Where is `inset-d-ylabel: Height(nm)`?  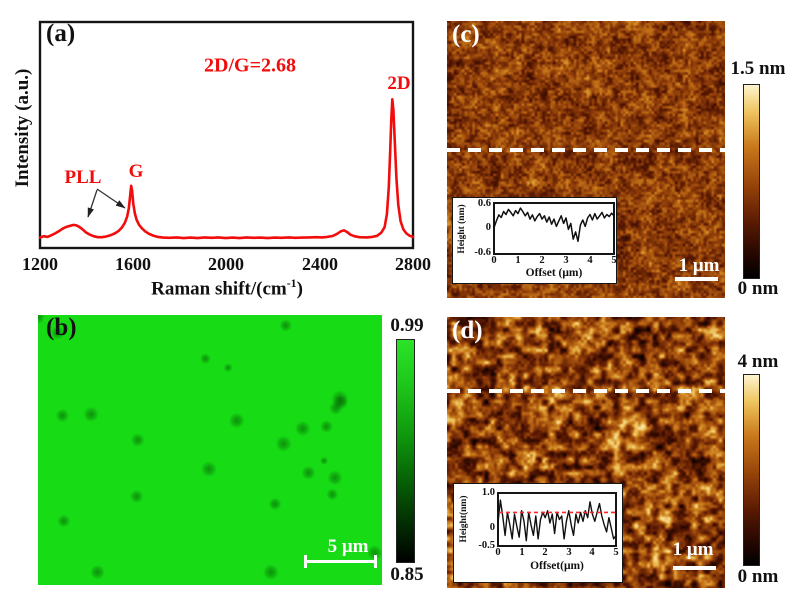
inset-d-ylabel: Height(nm) is located at coordinates (464, 519).